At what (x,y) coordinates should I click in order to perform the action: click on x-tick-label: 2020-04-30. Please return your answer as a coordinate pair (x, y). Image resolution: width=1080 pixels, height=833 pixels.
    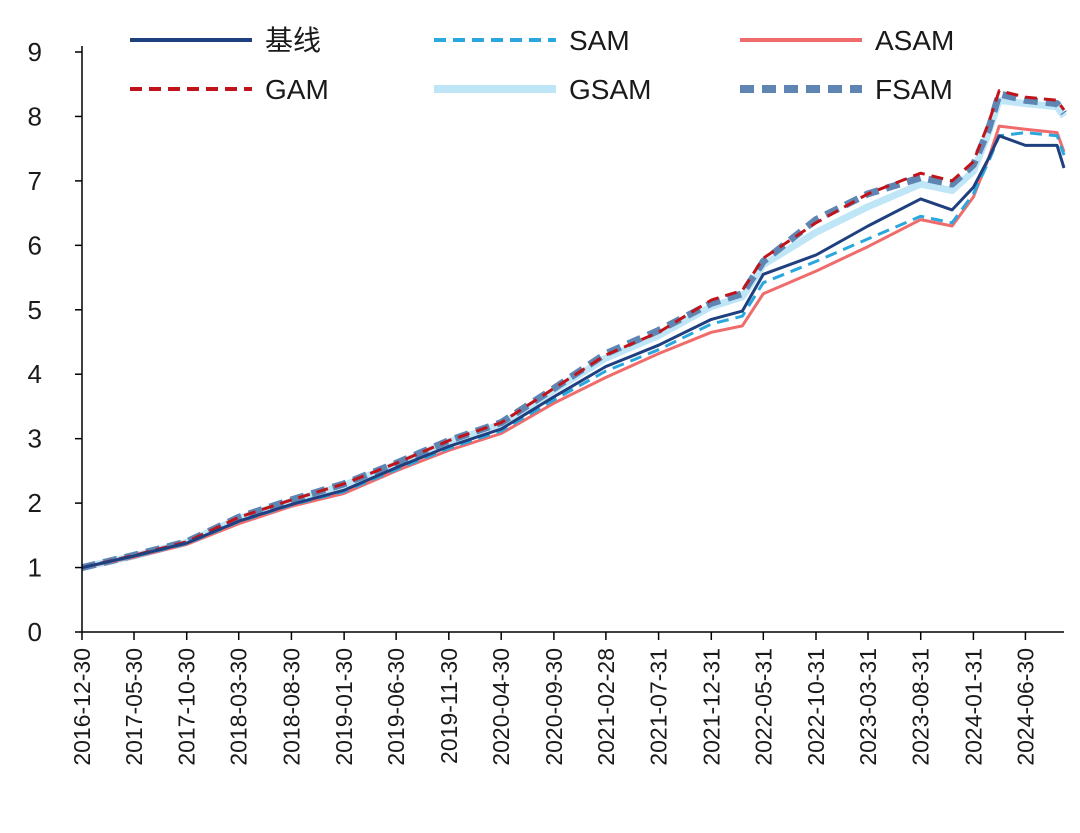
    Looking at the image, I should click on (501, 707).